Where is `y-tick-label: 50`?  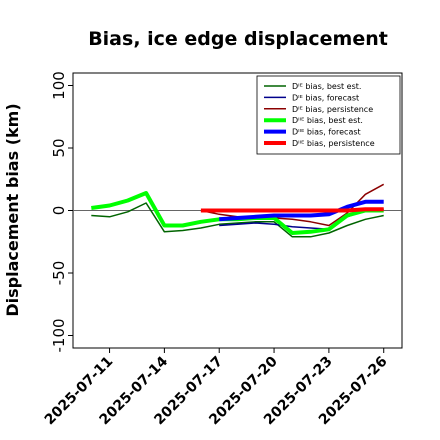
y-tick-label: 50 is located at coordinates (59, 147).